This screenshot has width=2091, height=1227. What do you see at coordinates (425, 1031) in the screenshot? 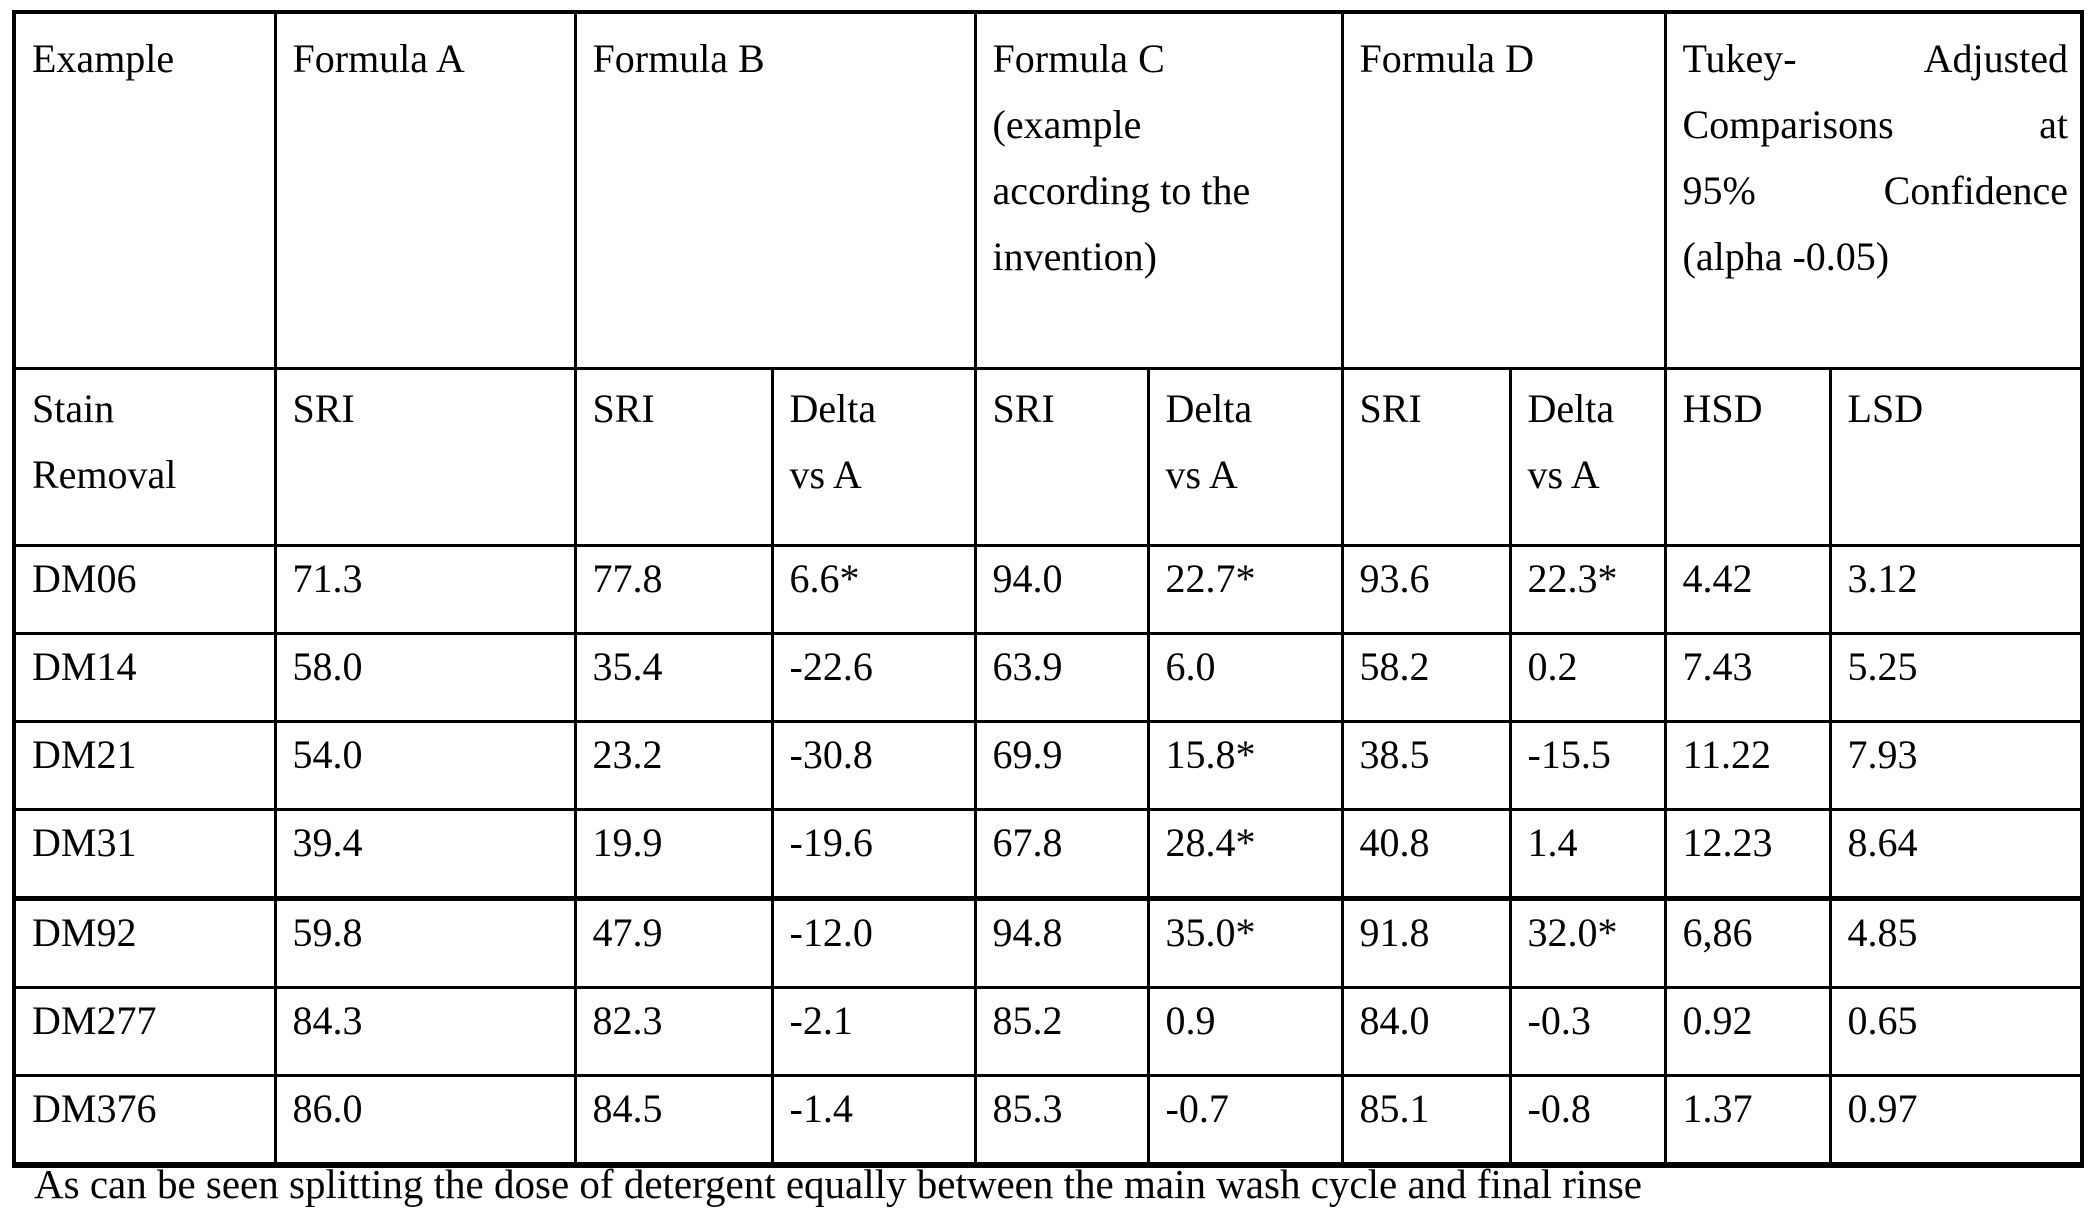
I see `cell-a-sri: 84.3` at bounding box center [425, 1031].